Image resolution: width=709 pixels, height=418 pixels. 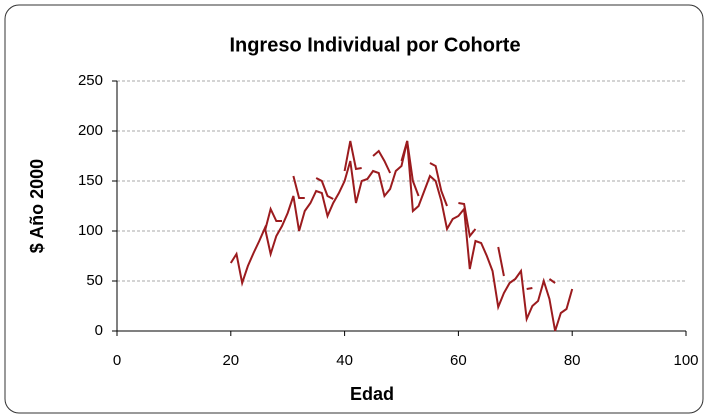 I want to click on y-axis-label: $ Año 2000, so click(x=37, y=206).